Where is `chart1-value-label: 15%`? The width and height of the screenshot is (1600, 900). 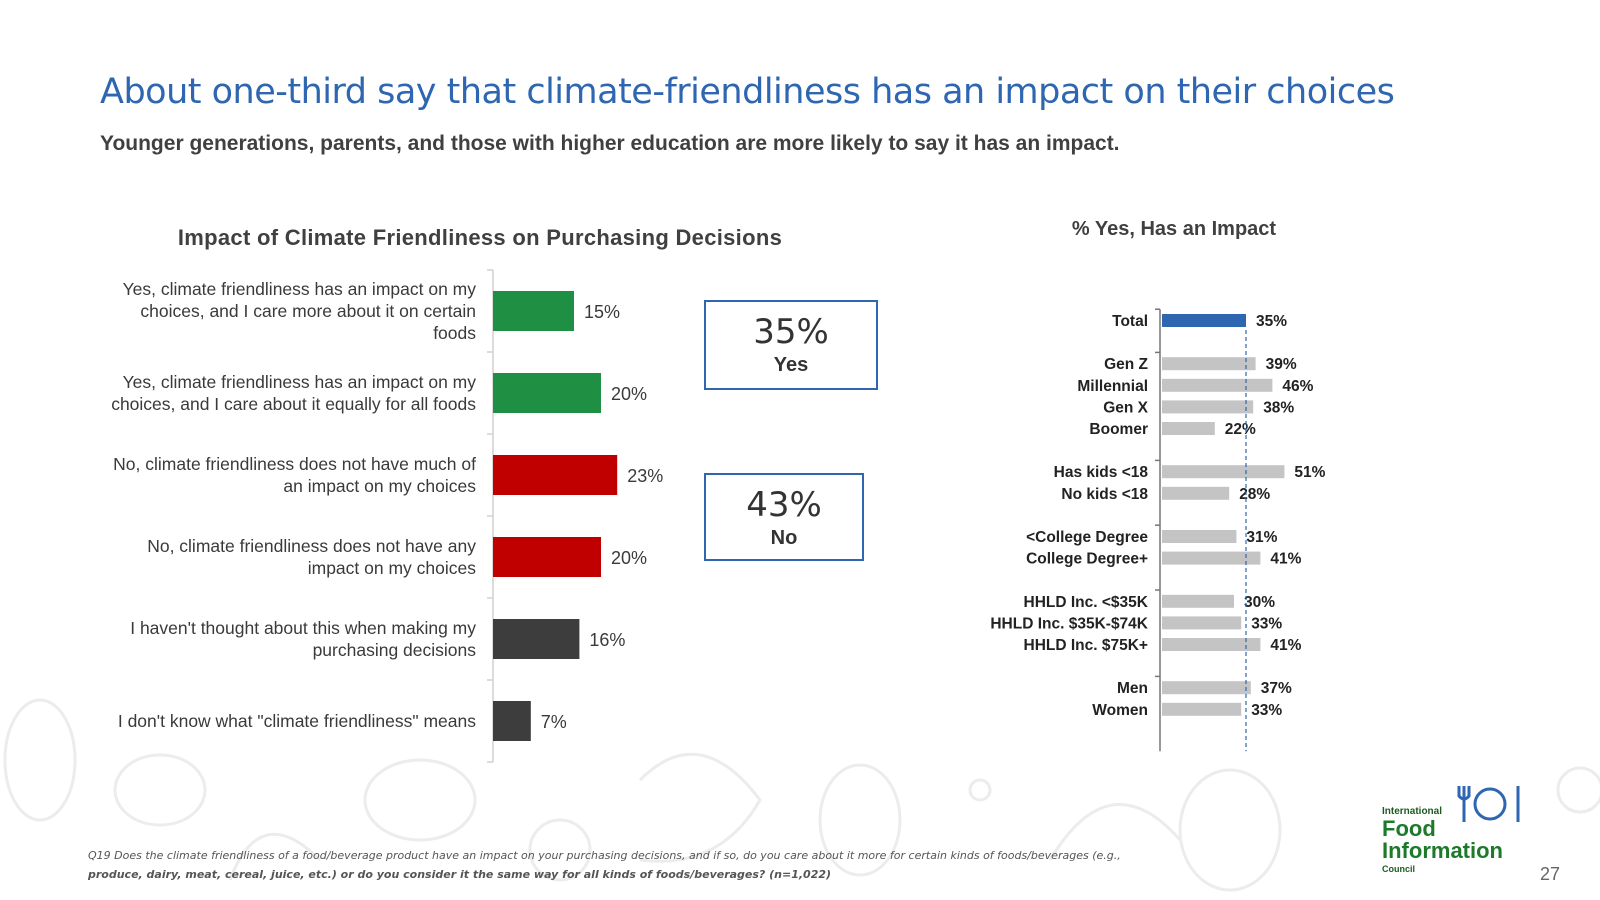
chart1-value-label: 15% is located at coordinates (602, 312).